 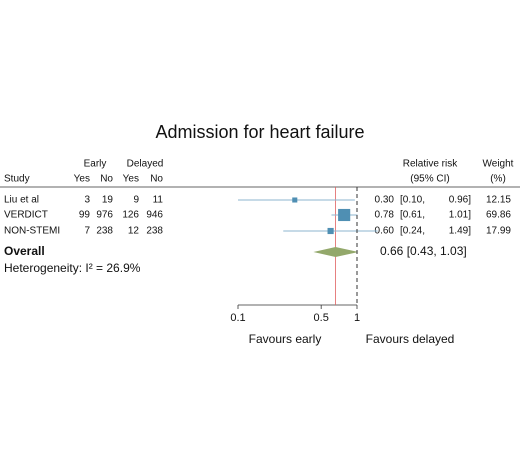 What do you see at coordinates (385, 215) in the screenshot?
I see `rr-label: 0.78` at bounding box center [385, 215].